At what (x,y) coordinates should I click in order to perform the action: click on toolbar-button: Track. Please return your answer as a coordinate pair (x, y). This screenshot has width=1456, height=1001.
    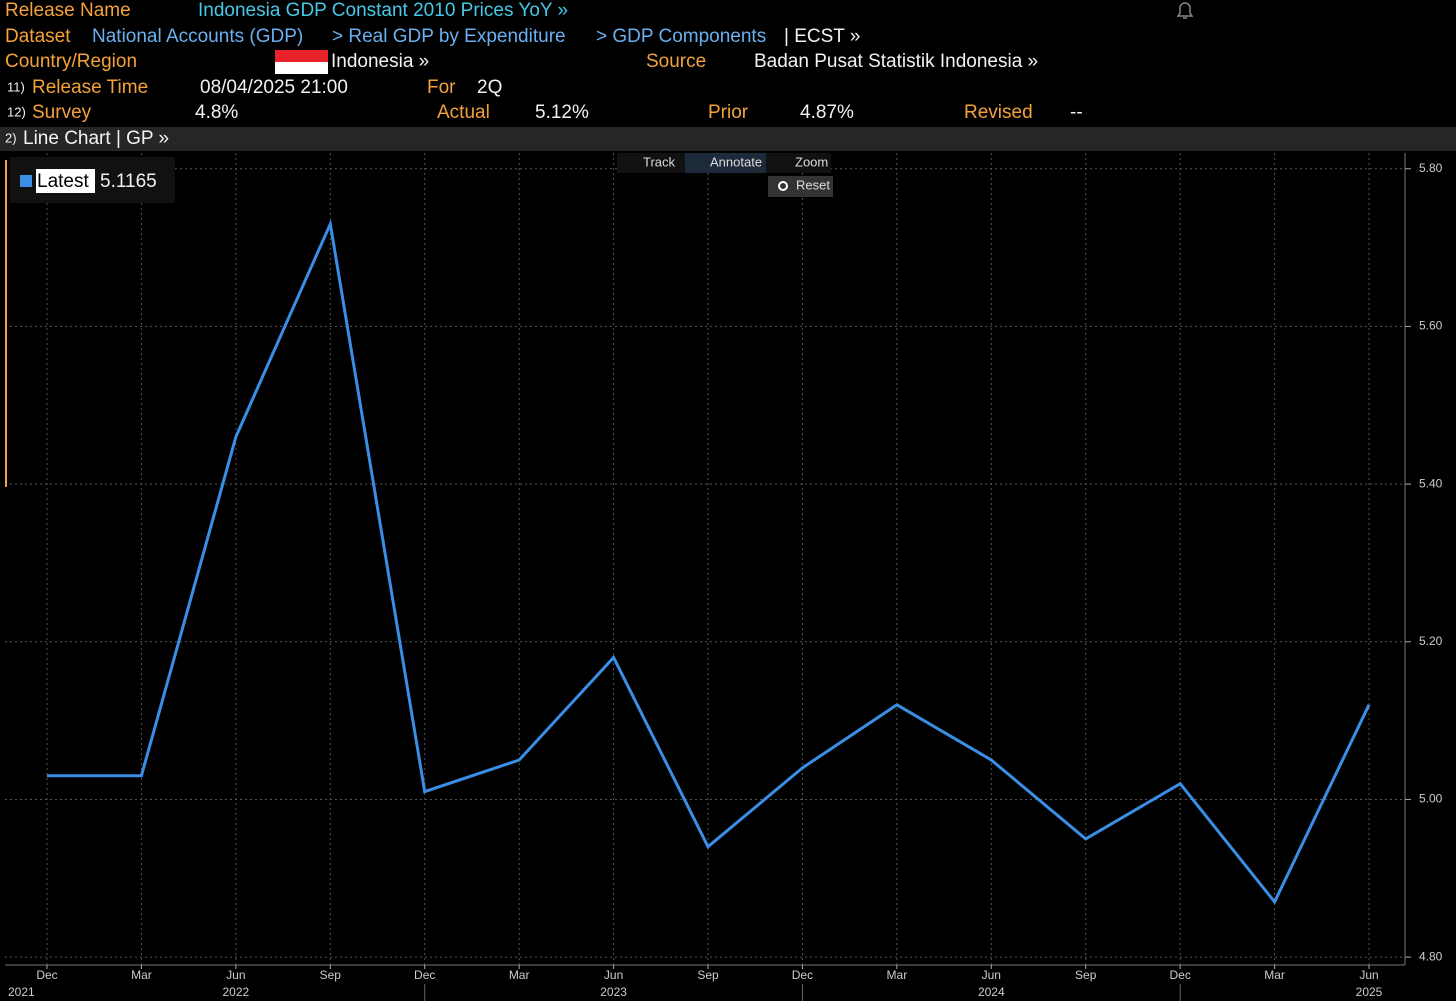
    Looking at the image, I should click on (659, 161).